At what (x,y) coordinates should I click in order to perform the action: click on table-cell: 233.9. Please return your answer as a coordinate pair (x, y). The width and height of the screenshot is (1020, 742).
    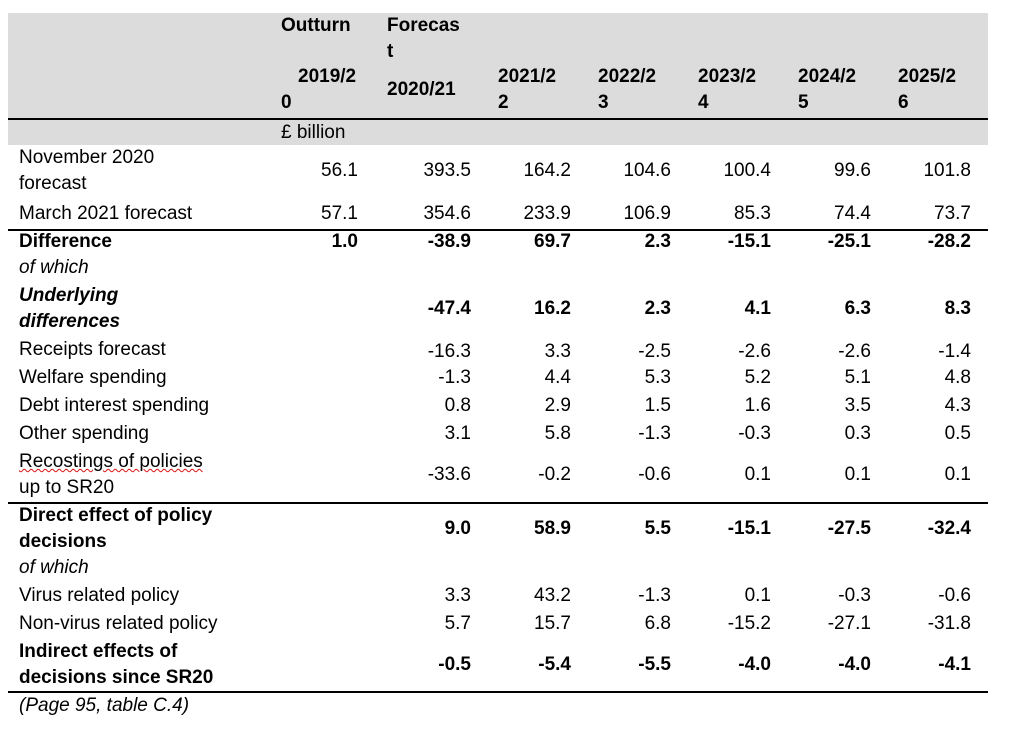
    Looking at the image, I should click on (547, 213).